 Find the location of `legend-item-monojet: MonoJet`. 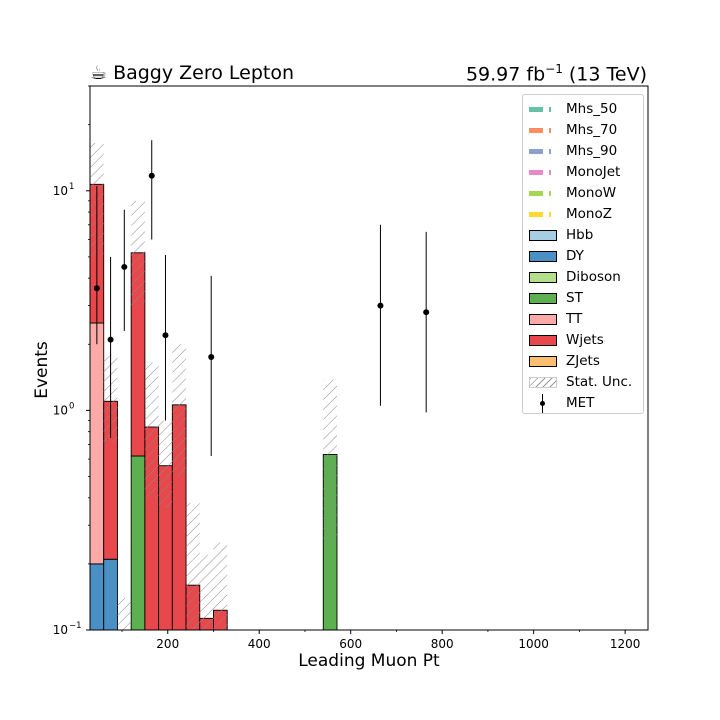

legend-item-monojet: MonoJet is located at coordinates (574, 172).